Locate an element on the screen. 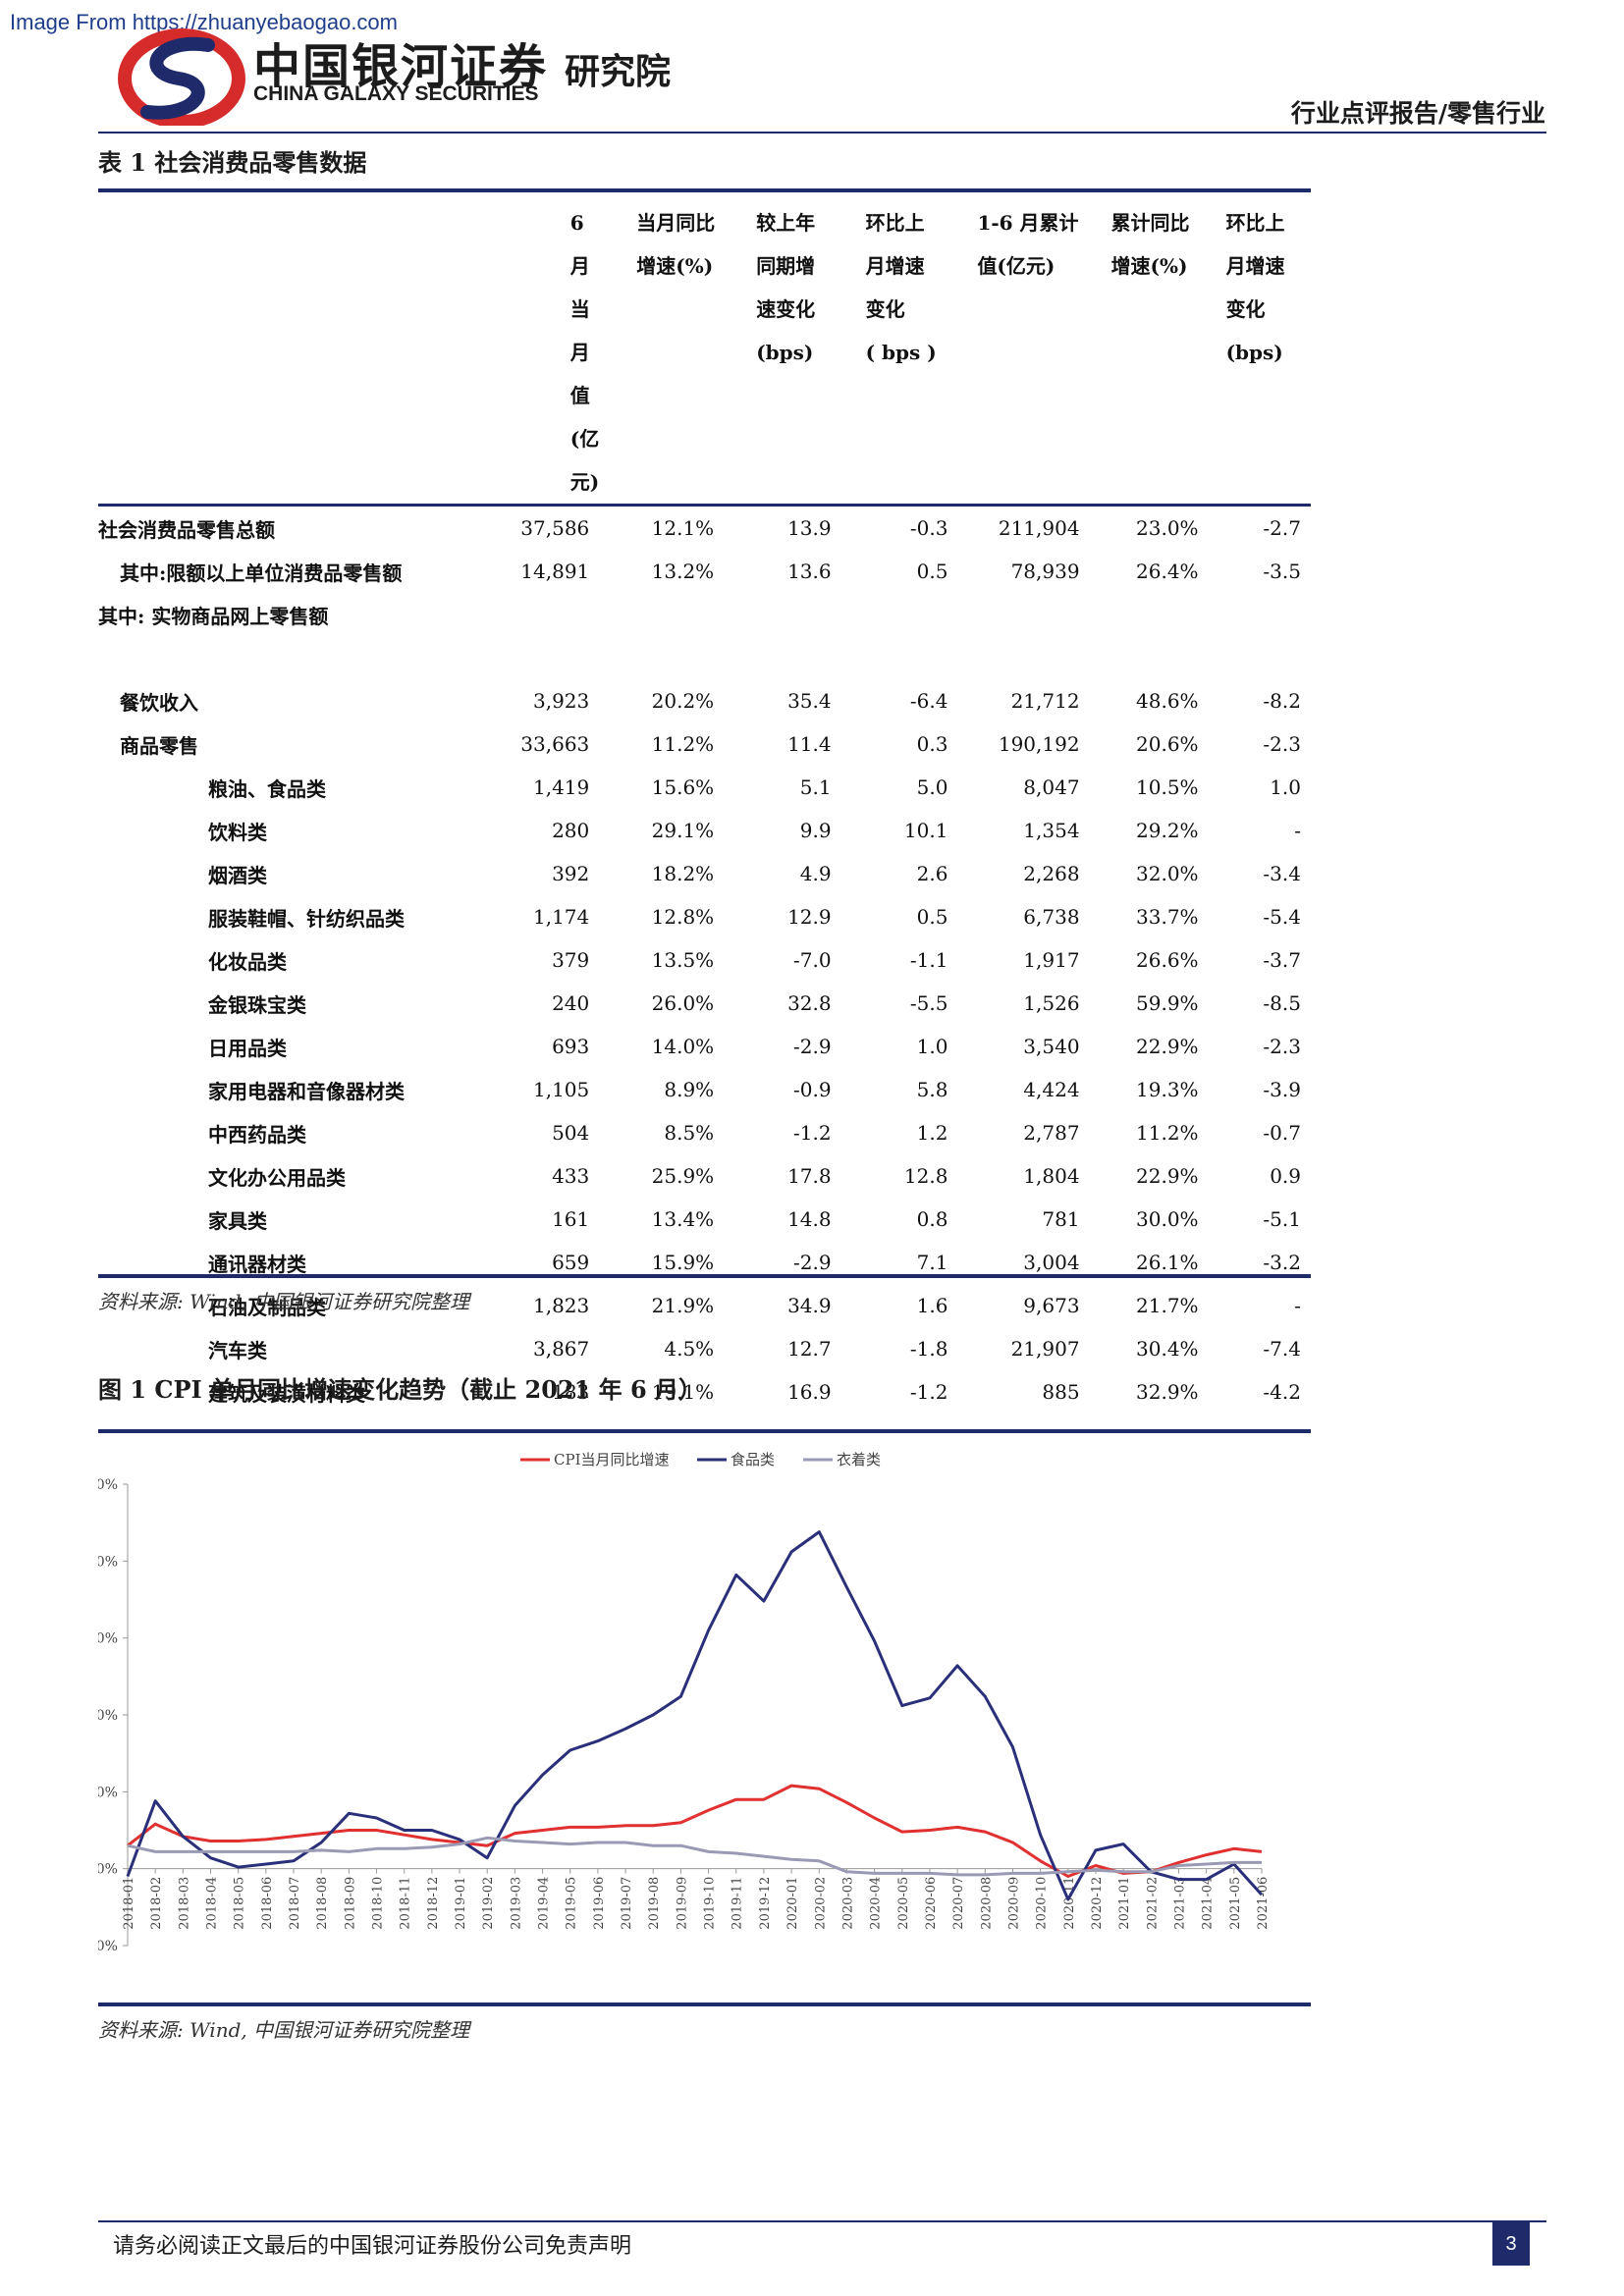 The height and width of the screenshot is (2296, 1624). cell-value: -3.4 is located at coordinates (1282, 873).